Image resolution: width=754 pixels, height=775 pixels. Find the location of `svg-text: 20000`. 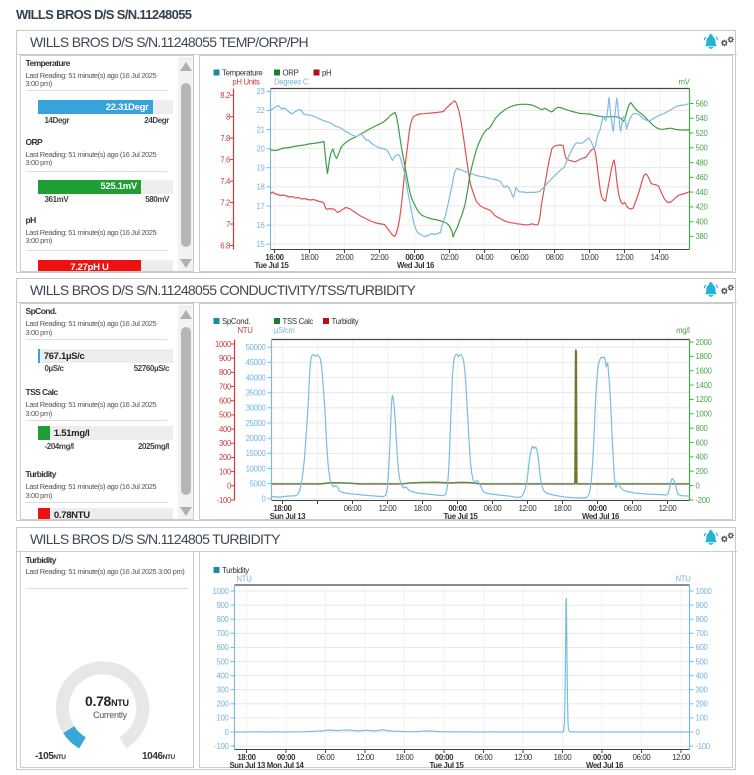

svg-text: 20000 is located at coordinates (255, 438).